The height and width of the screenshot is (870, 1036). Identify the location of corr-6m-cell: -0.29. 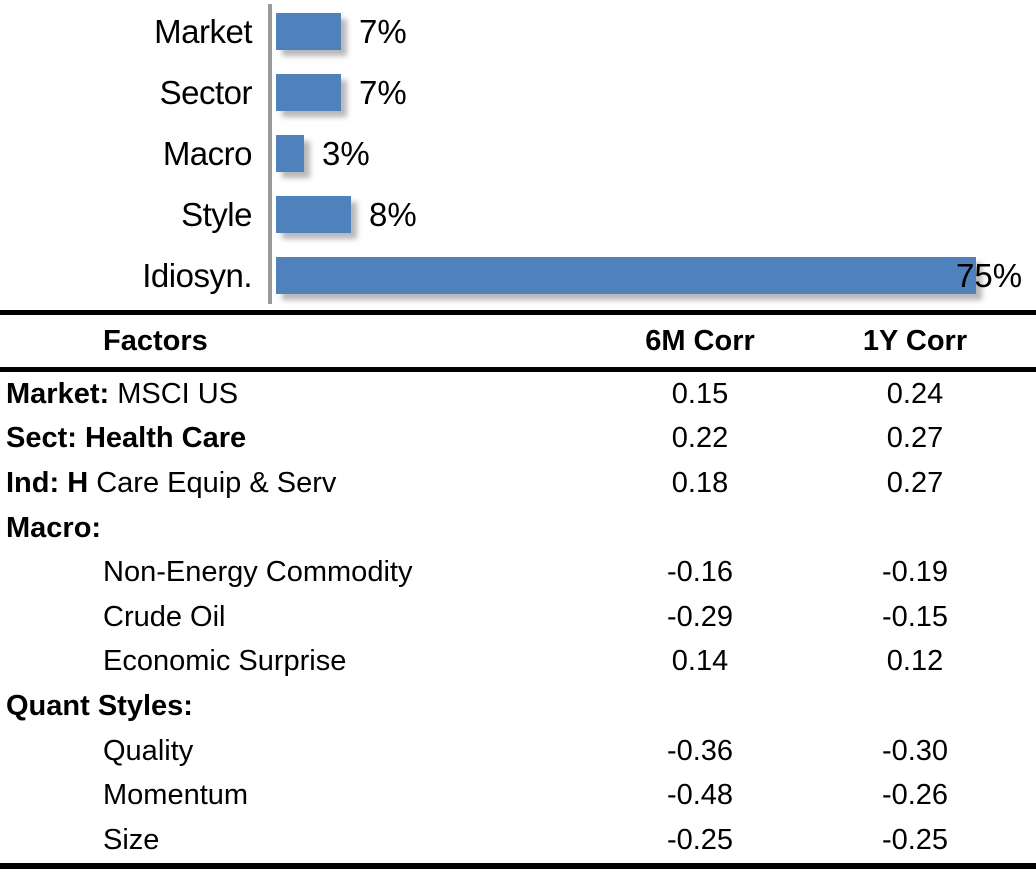
(700, 616).